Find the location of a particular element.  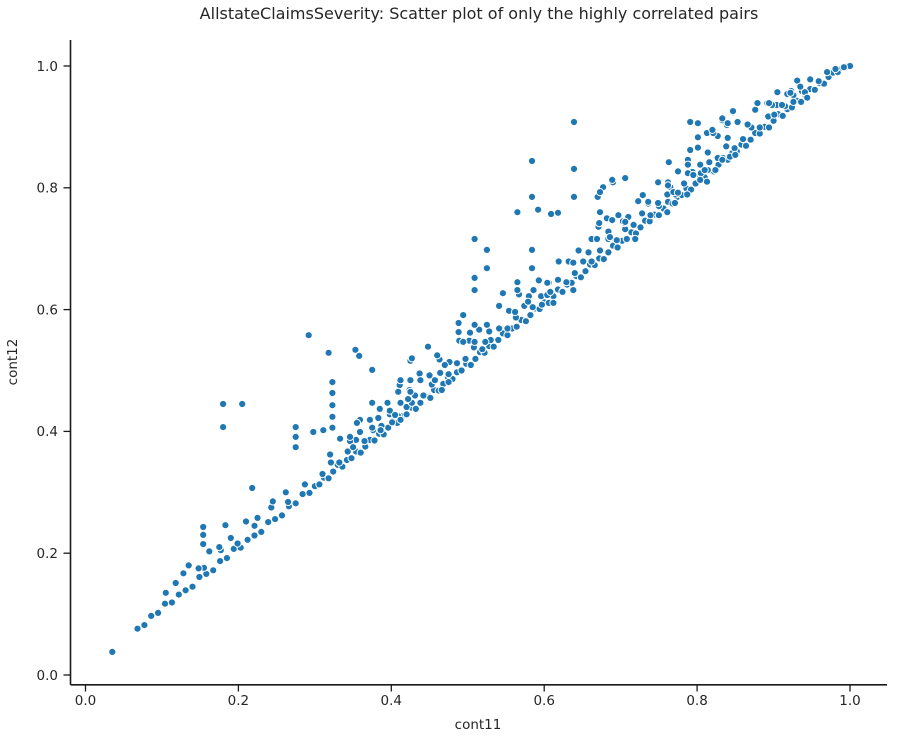

tick-label: 0.2 is located at coordinates (238, 701).